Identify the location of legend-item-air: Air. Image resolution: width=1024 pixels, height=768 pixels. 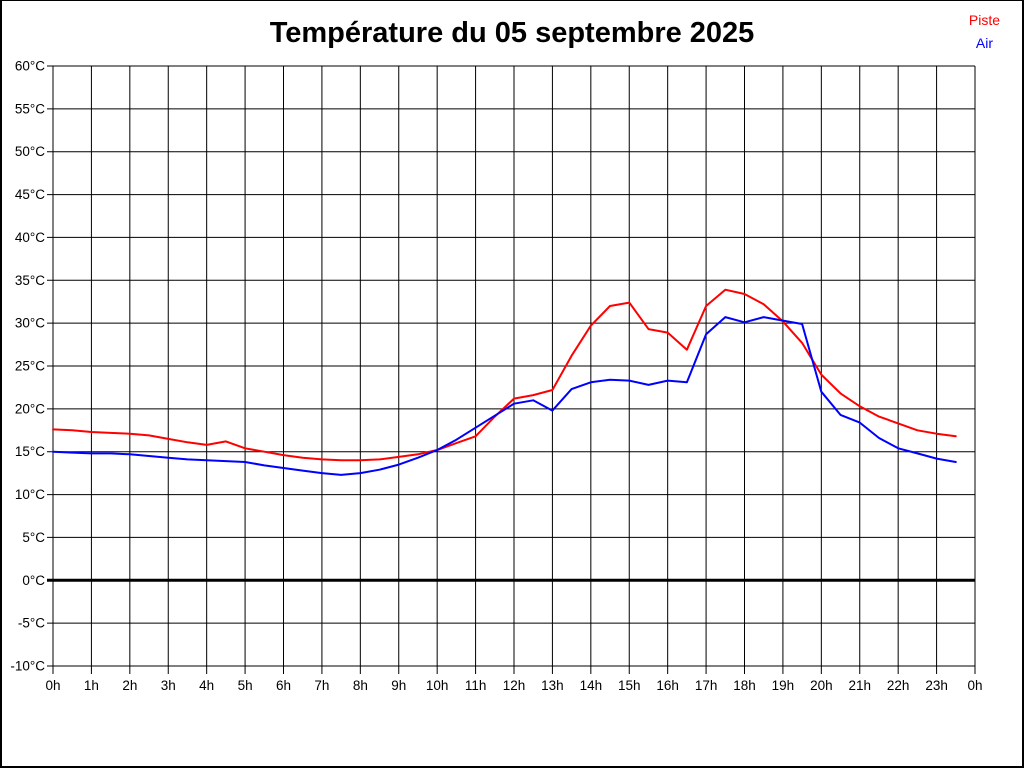
(984, 43).